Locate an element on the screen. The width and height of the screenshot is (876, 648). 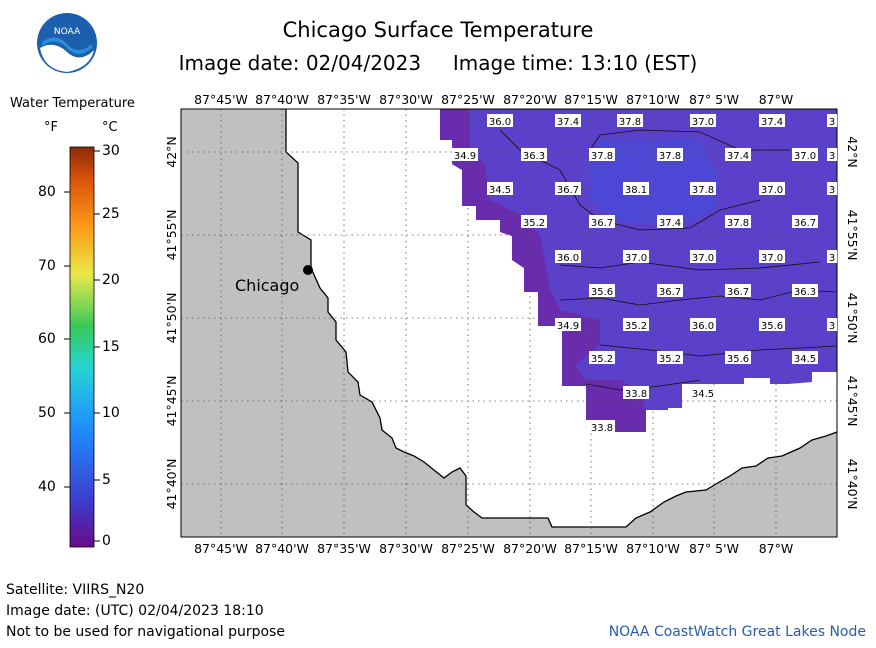
temperature-label: 33.8 is located at coordinates (602, 427).